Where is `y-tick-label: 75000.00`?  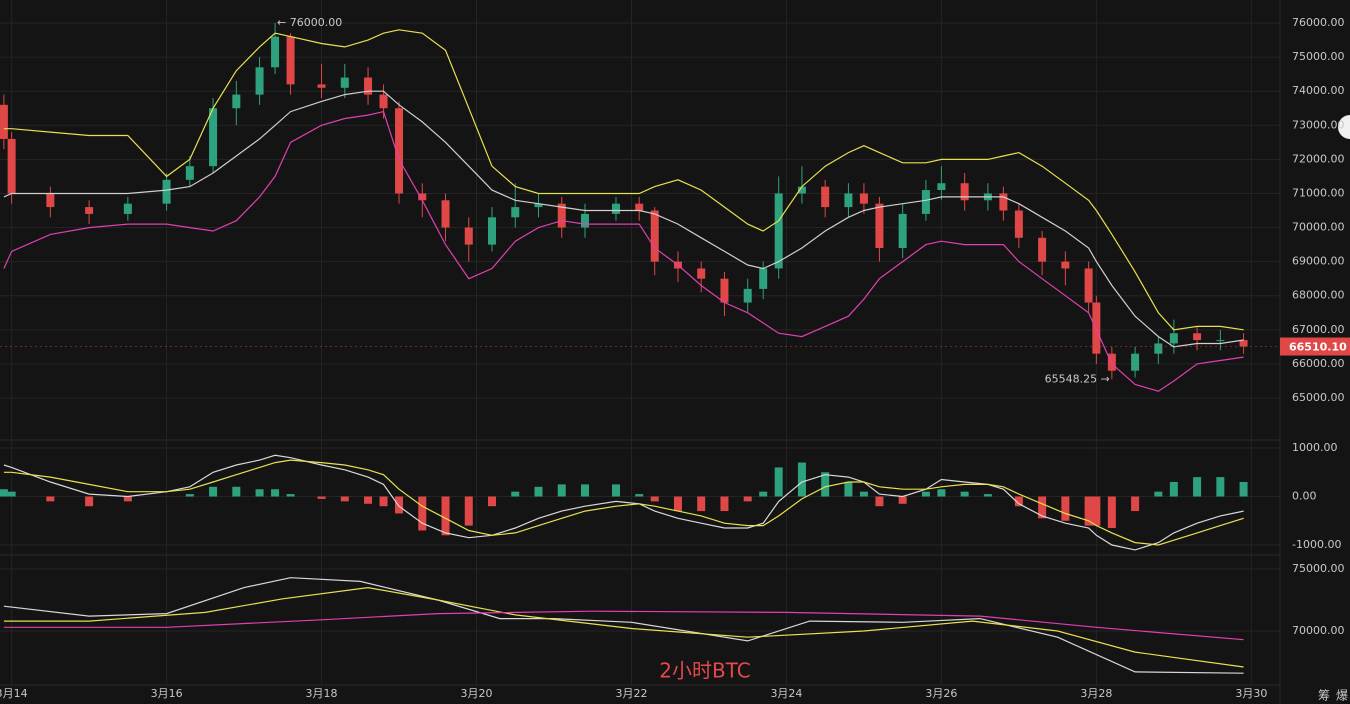
y-tick-label: 75000.00 is located at coordinates (1318, 56).